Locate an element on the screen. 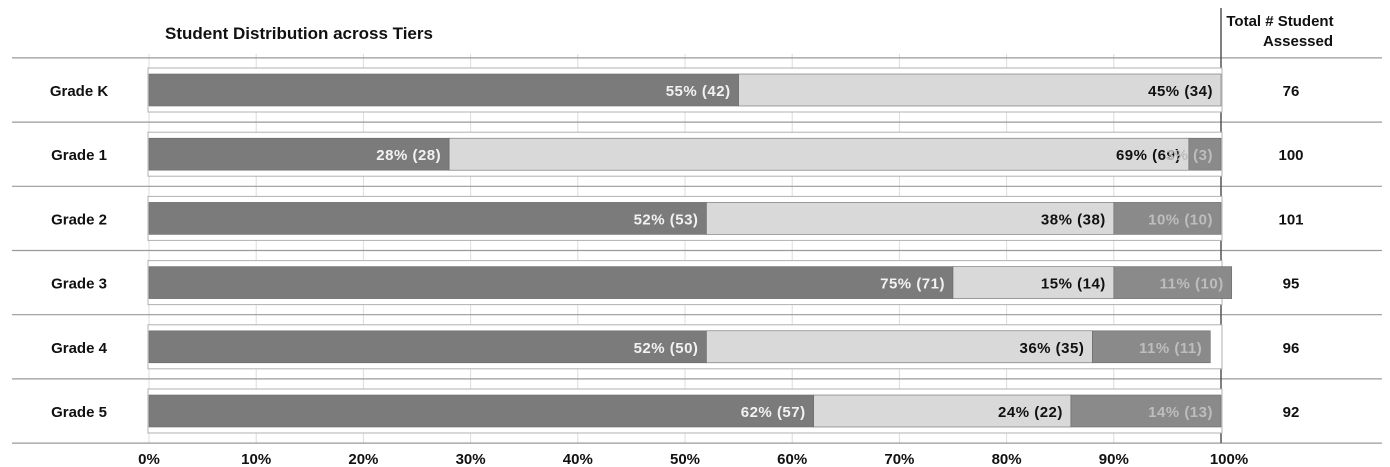  total-value: 101 is located at coordinates (1290, 219).